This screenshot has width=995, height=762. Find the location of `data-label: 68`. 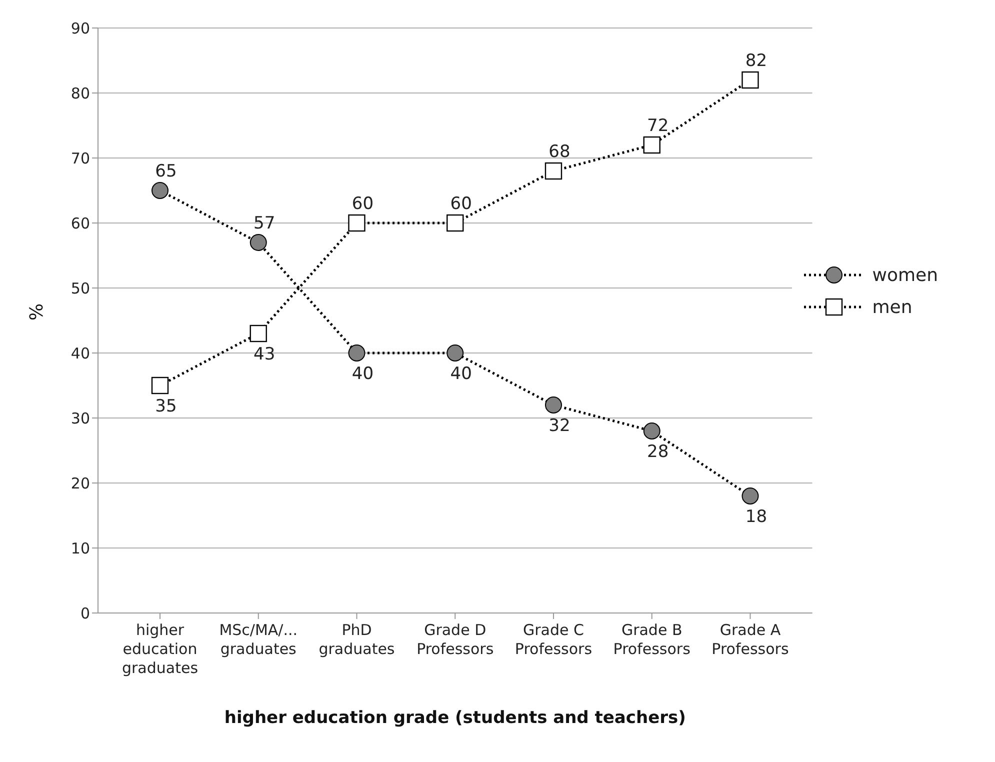

data-label: 68 is located at coordinates (559, 152).